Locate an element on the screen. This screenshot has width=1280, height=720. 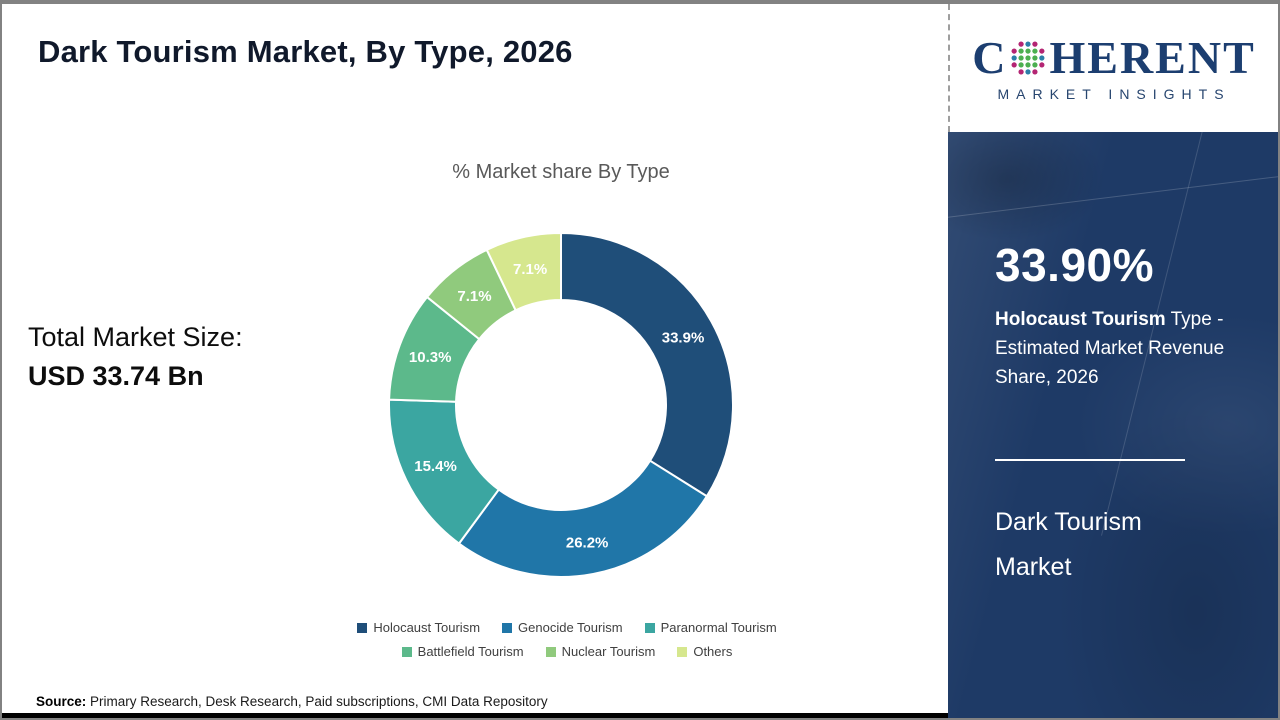
legend-label: Battlefield Tourism is located at coordinates (470, 651).